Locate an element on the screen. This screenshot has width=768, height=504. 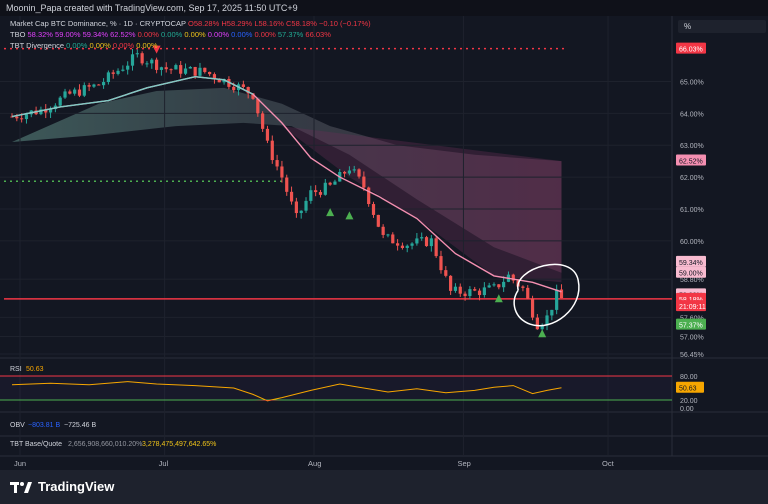
tbt-value-2: 3,278,475,497,642.65% is located at coordinates (179, 444).